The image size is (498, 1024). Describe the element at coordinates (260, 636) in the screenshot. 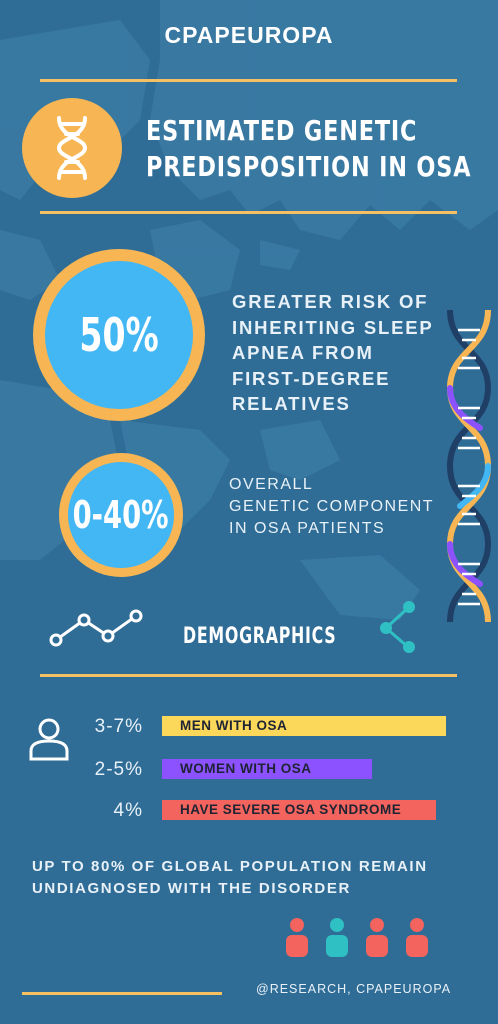

I see `demographics-heading: DEMOGRAPHICS` at that location.